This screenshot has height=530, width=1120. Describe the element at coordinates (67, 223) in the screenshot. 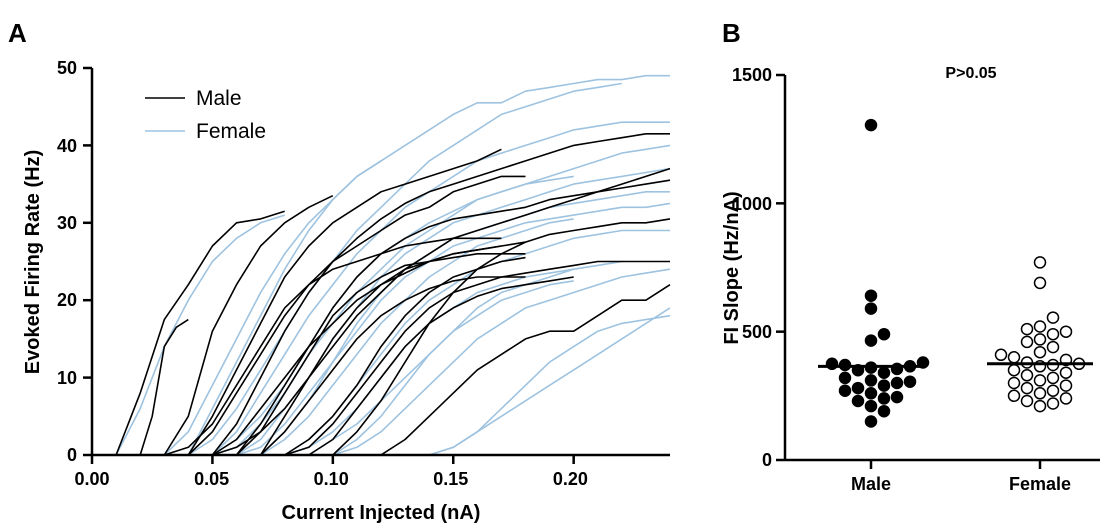

I see `a-y-tick-label-30: 30` at that location.